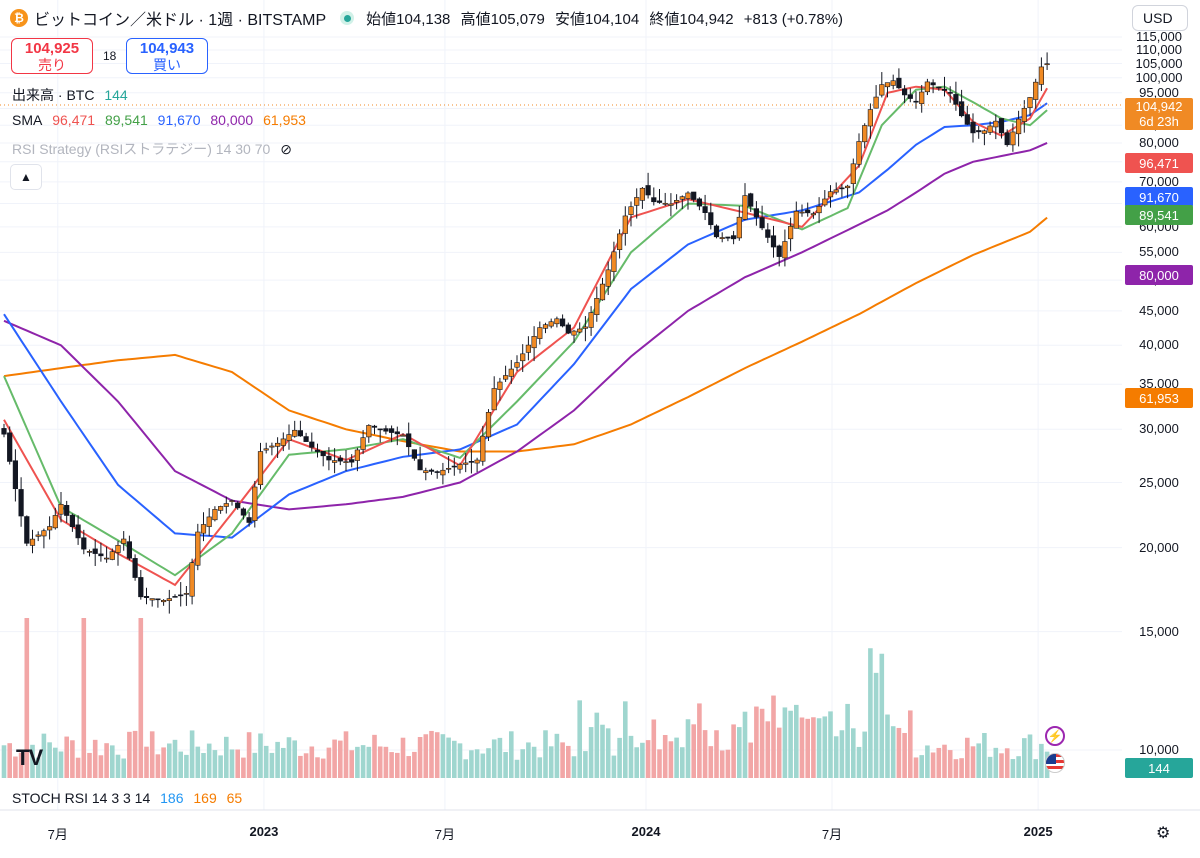 The image size is (1200, 858). I want to click on y-tick-label: 55,000, so click(1159, 252).